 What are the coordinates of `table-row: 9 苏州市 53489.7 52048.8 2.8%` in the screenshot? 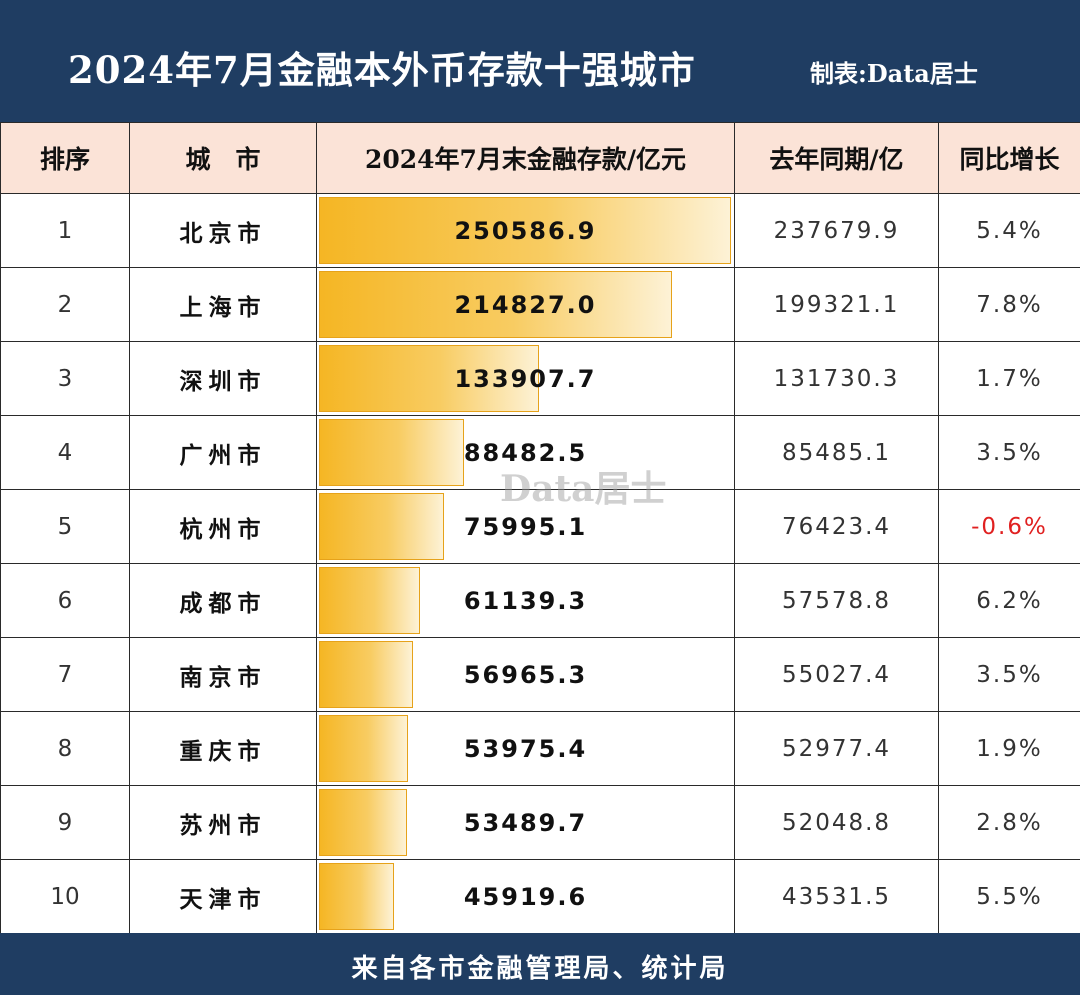 It's located at (540, 822).